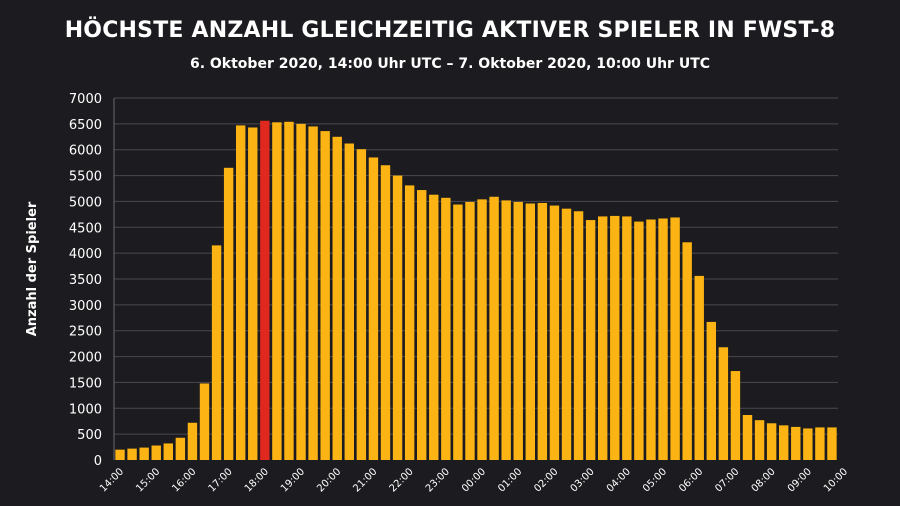 This screenshot has height=506, width=900. Describe the element at coordinates (546, 480) in the screenshot. I see `x-tick-label: 02:00` at that location.